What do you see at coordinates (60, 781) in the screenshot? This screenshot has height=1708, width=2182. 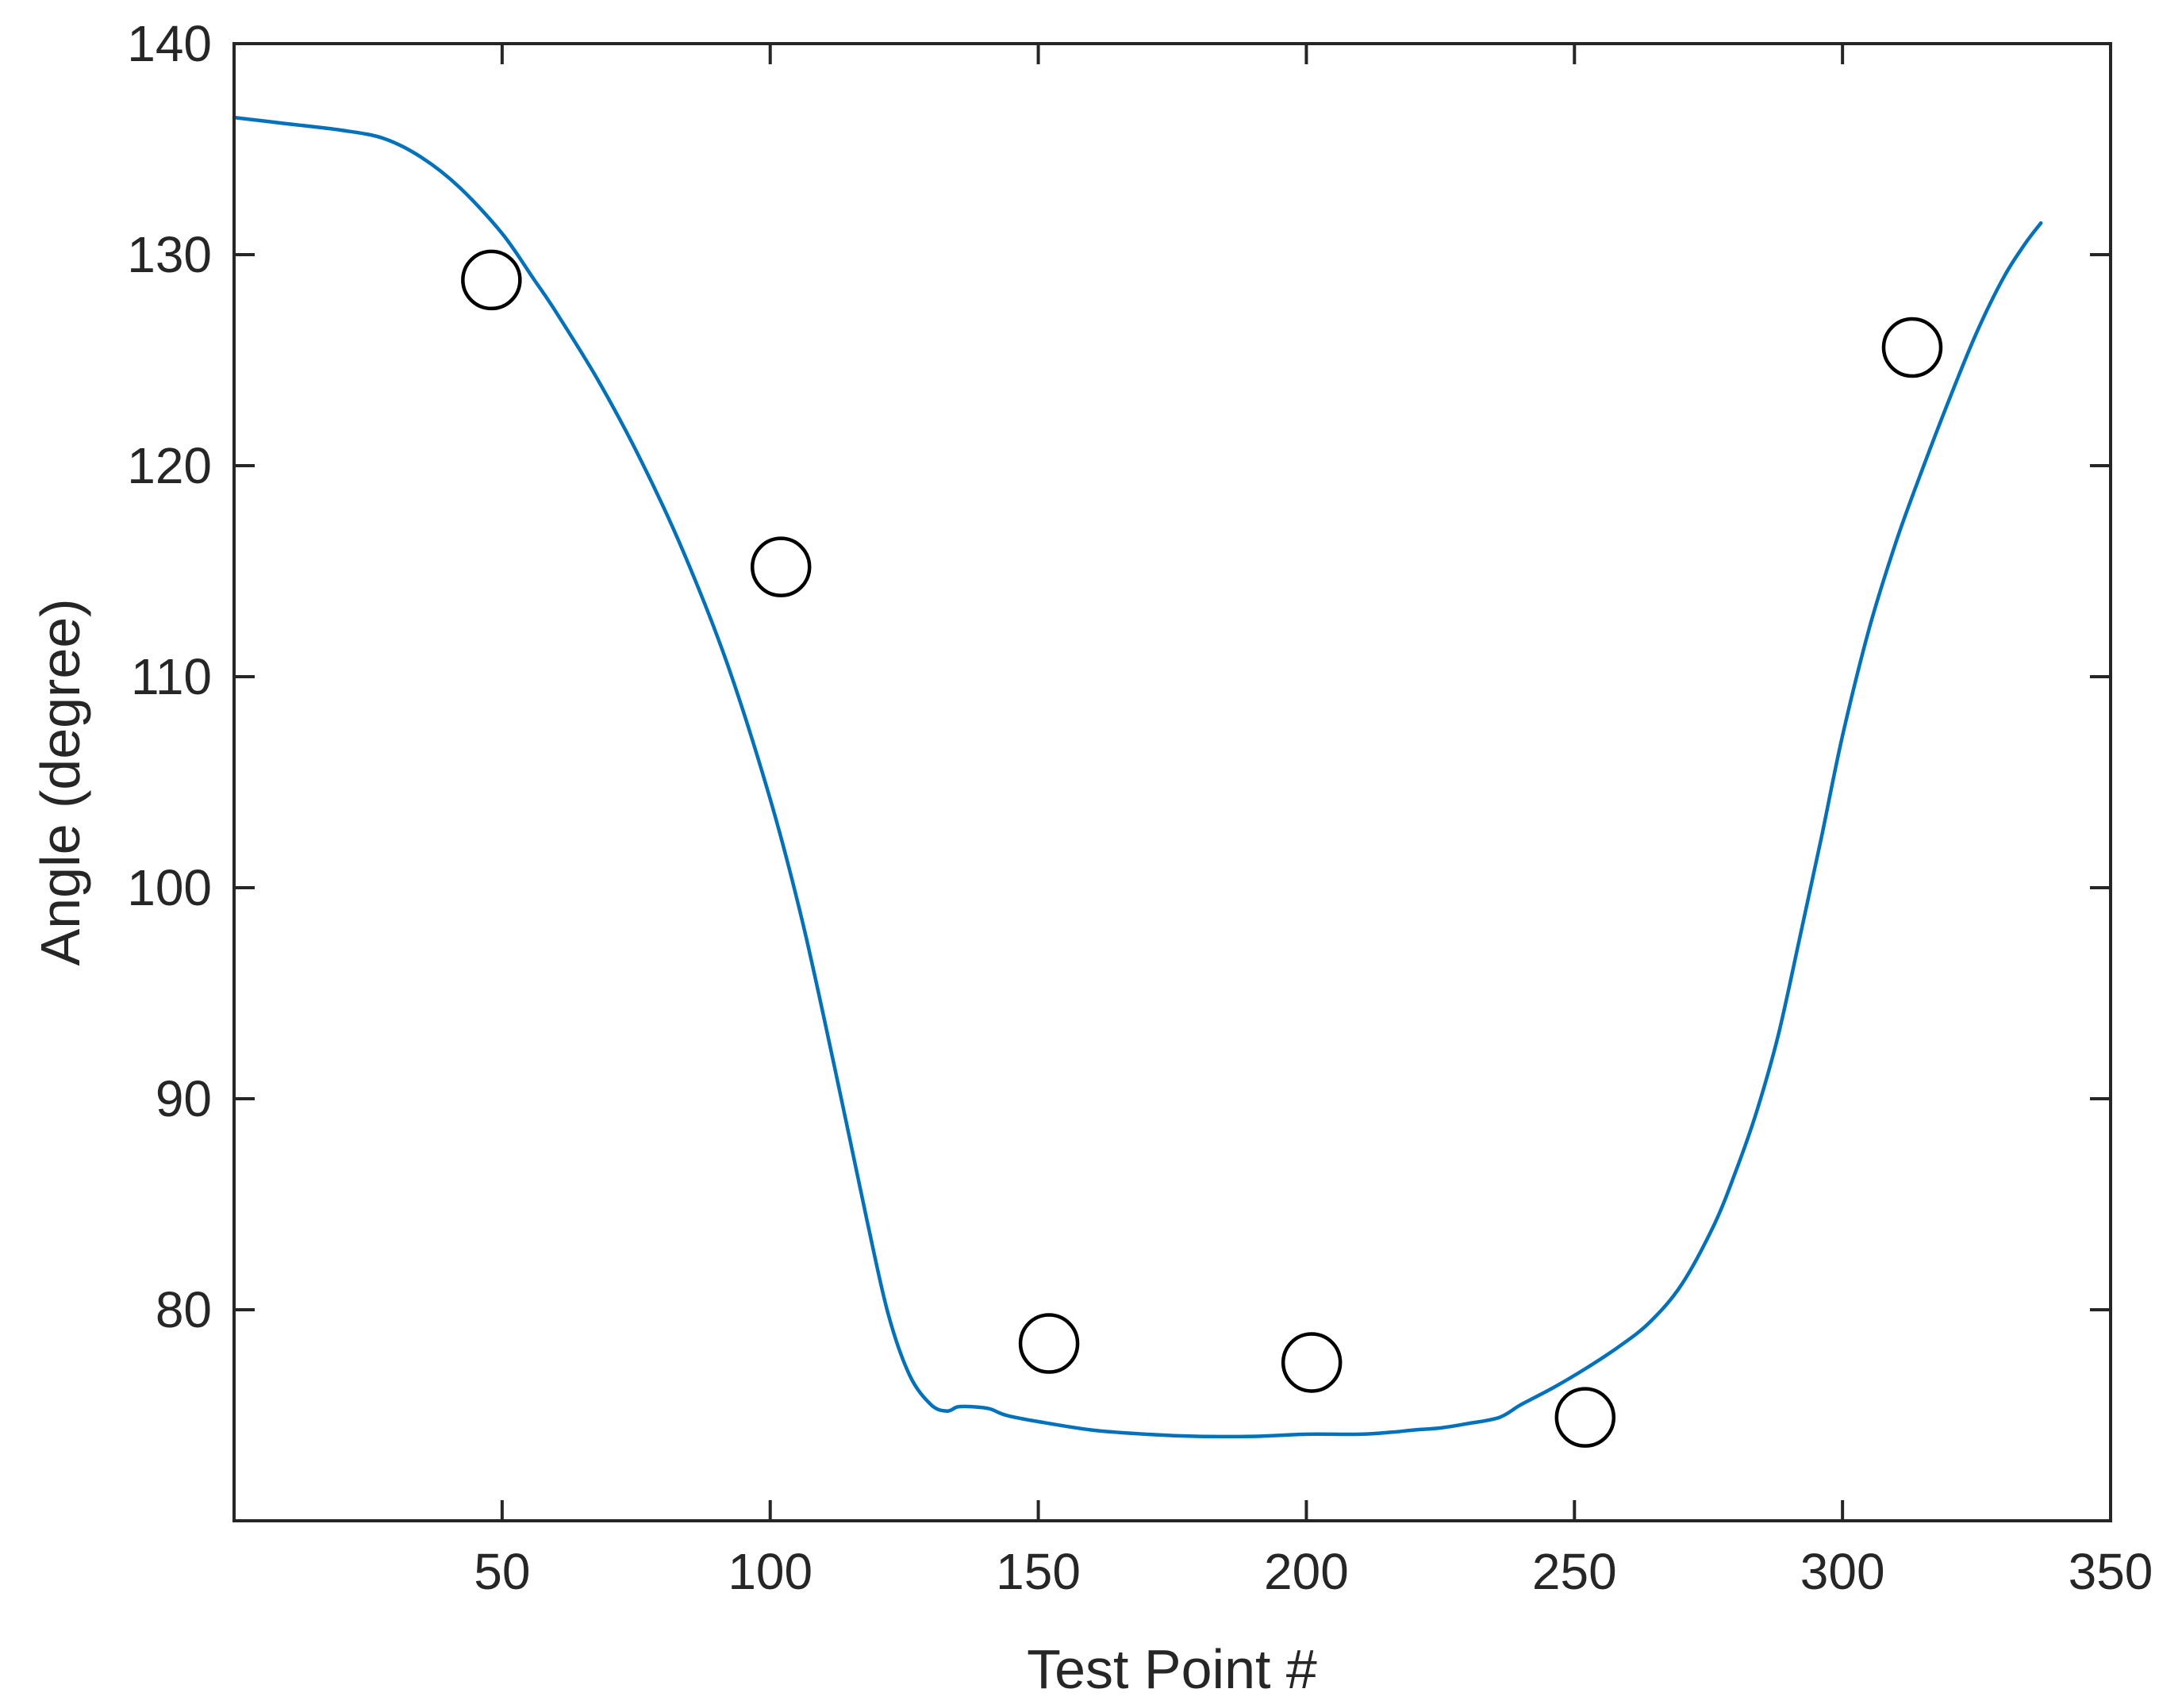 I see `y-axis-label: Angle (degree)` at bounding box center [60, 781].